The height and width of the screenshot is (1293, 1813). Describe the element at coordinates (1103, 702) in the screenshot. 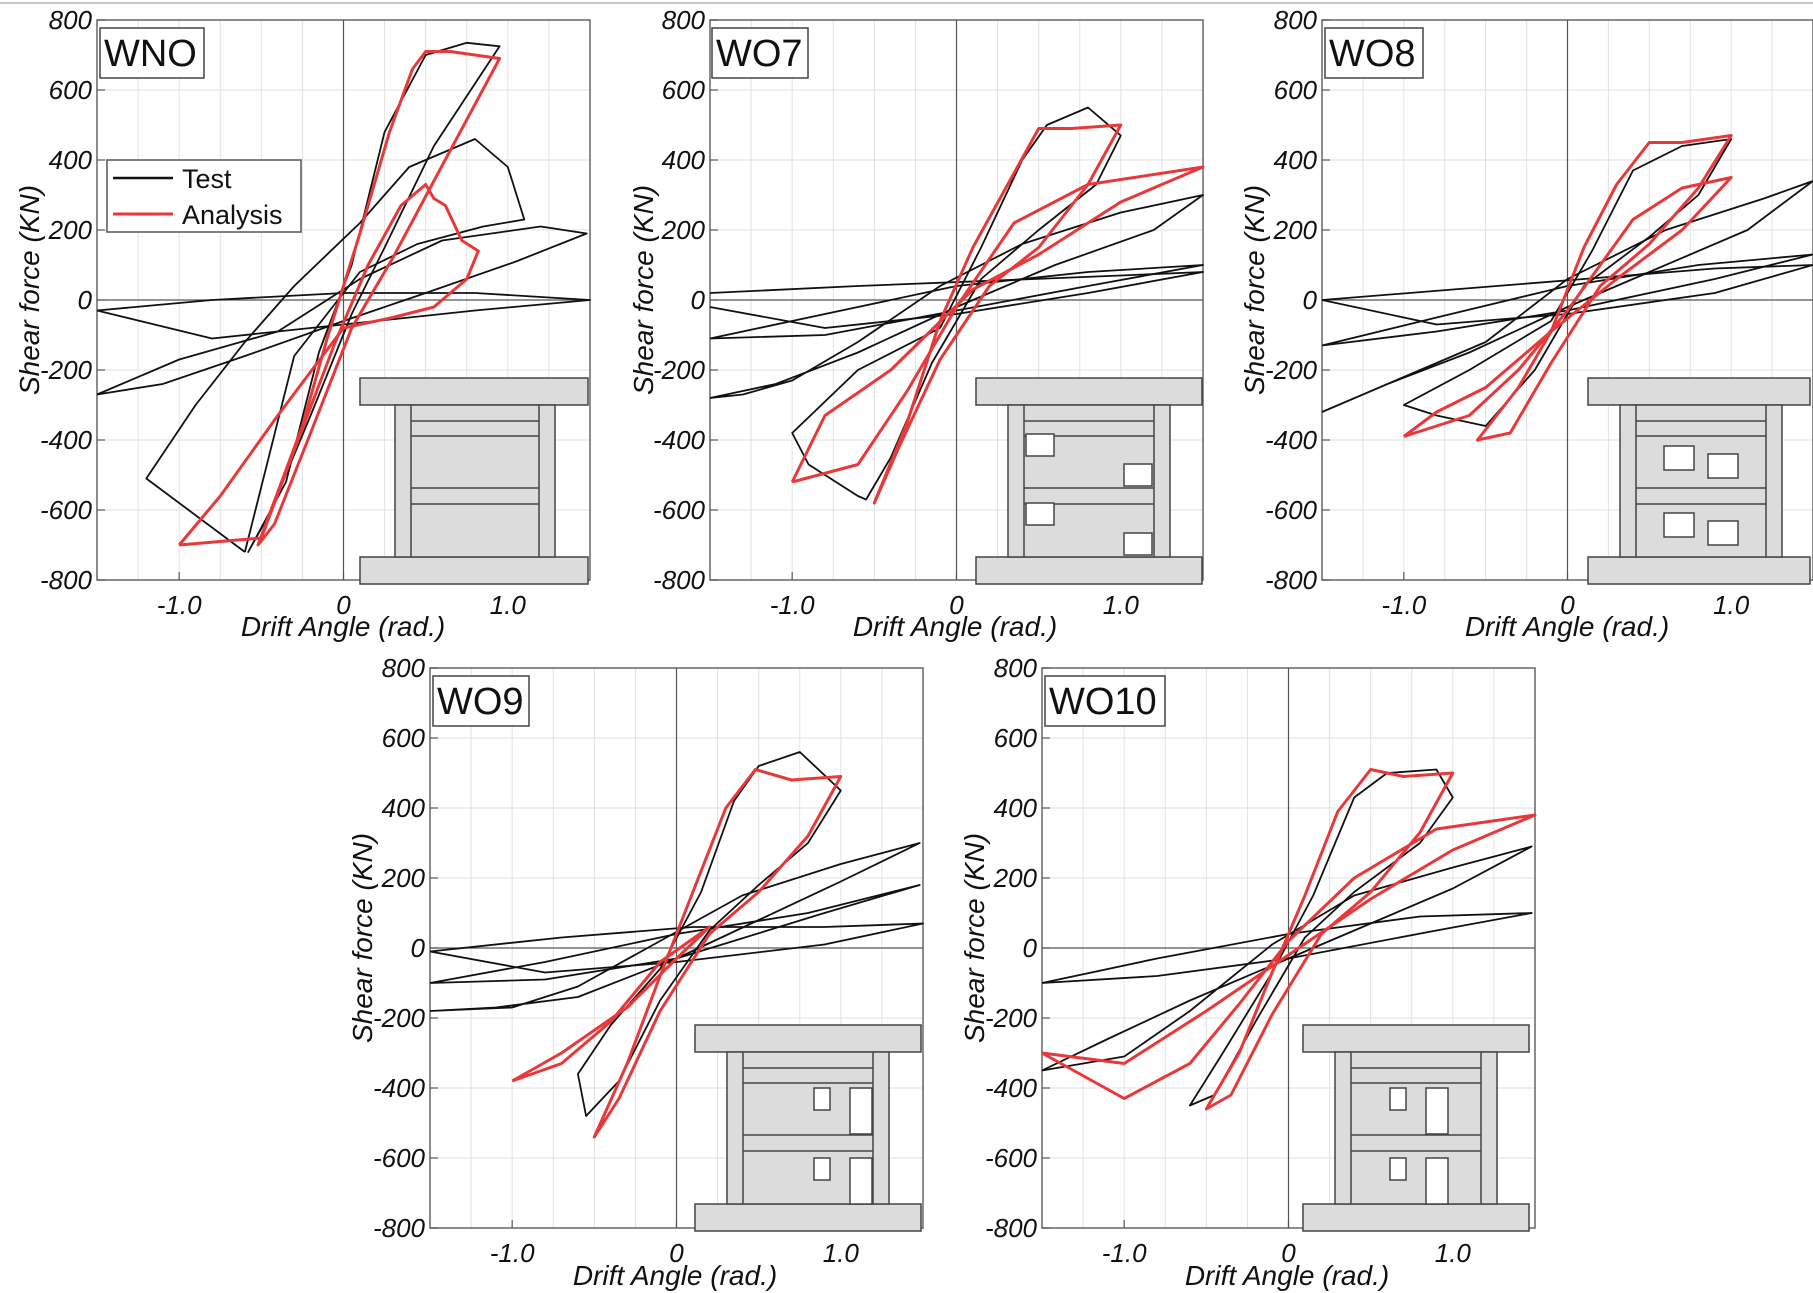

I see `svg-text: WO10` at that location.